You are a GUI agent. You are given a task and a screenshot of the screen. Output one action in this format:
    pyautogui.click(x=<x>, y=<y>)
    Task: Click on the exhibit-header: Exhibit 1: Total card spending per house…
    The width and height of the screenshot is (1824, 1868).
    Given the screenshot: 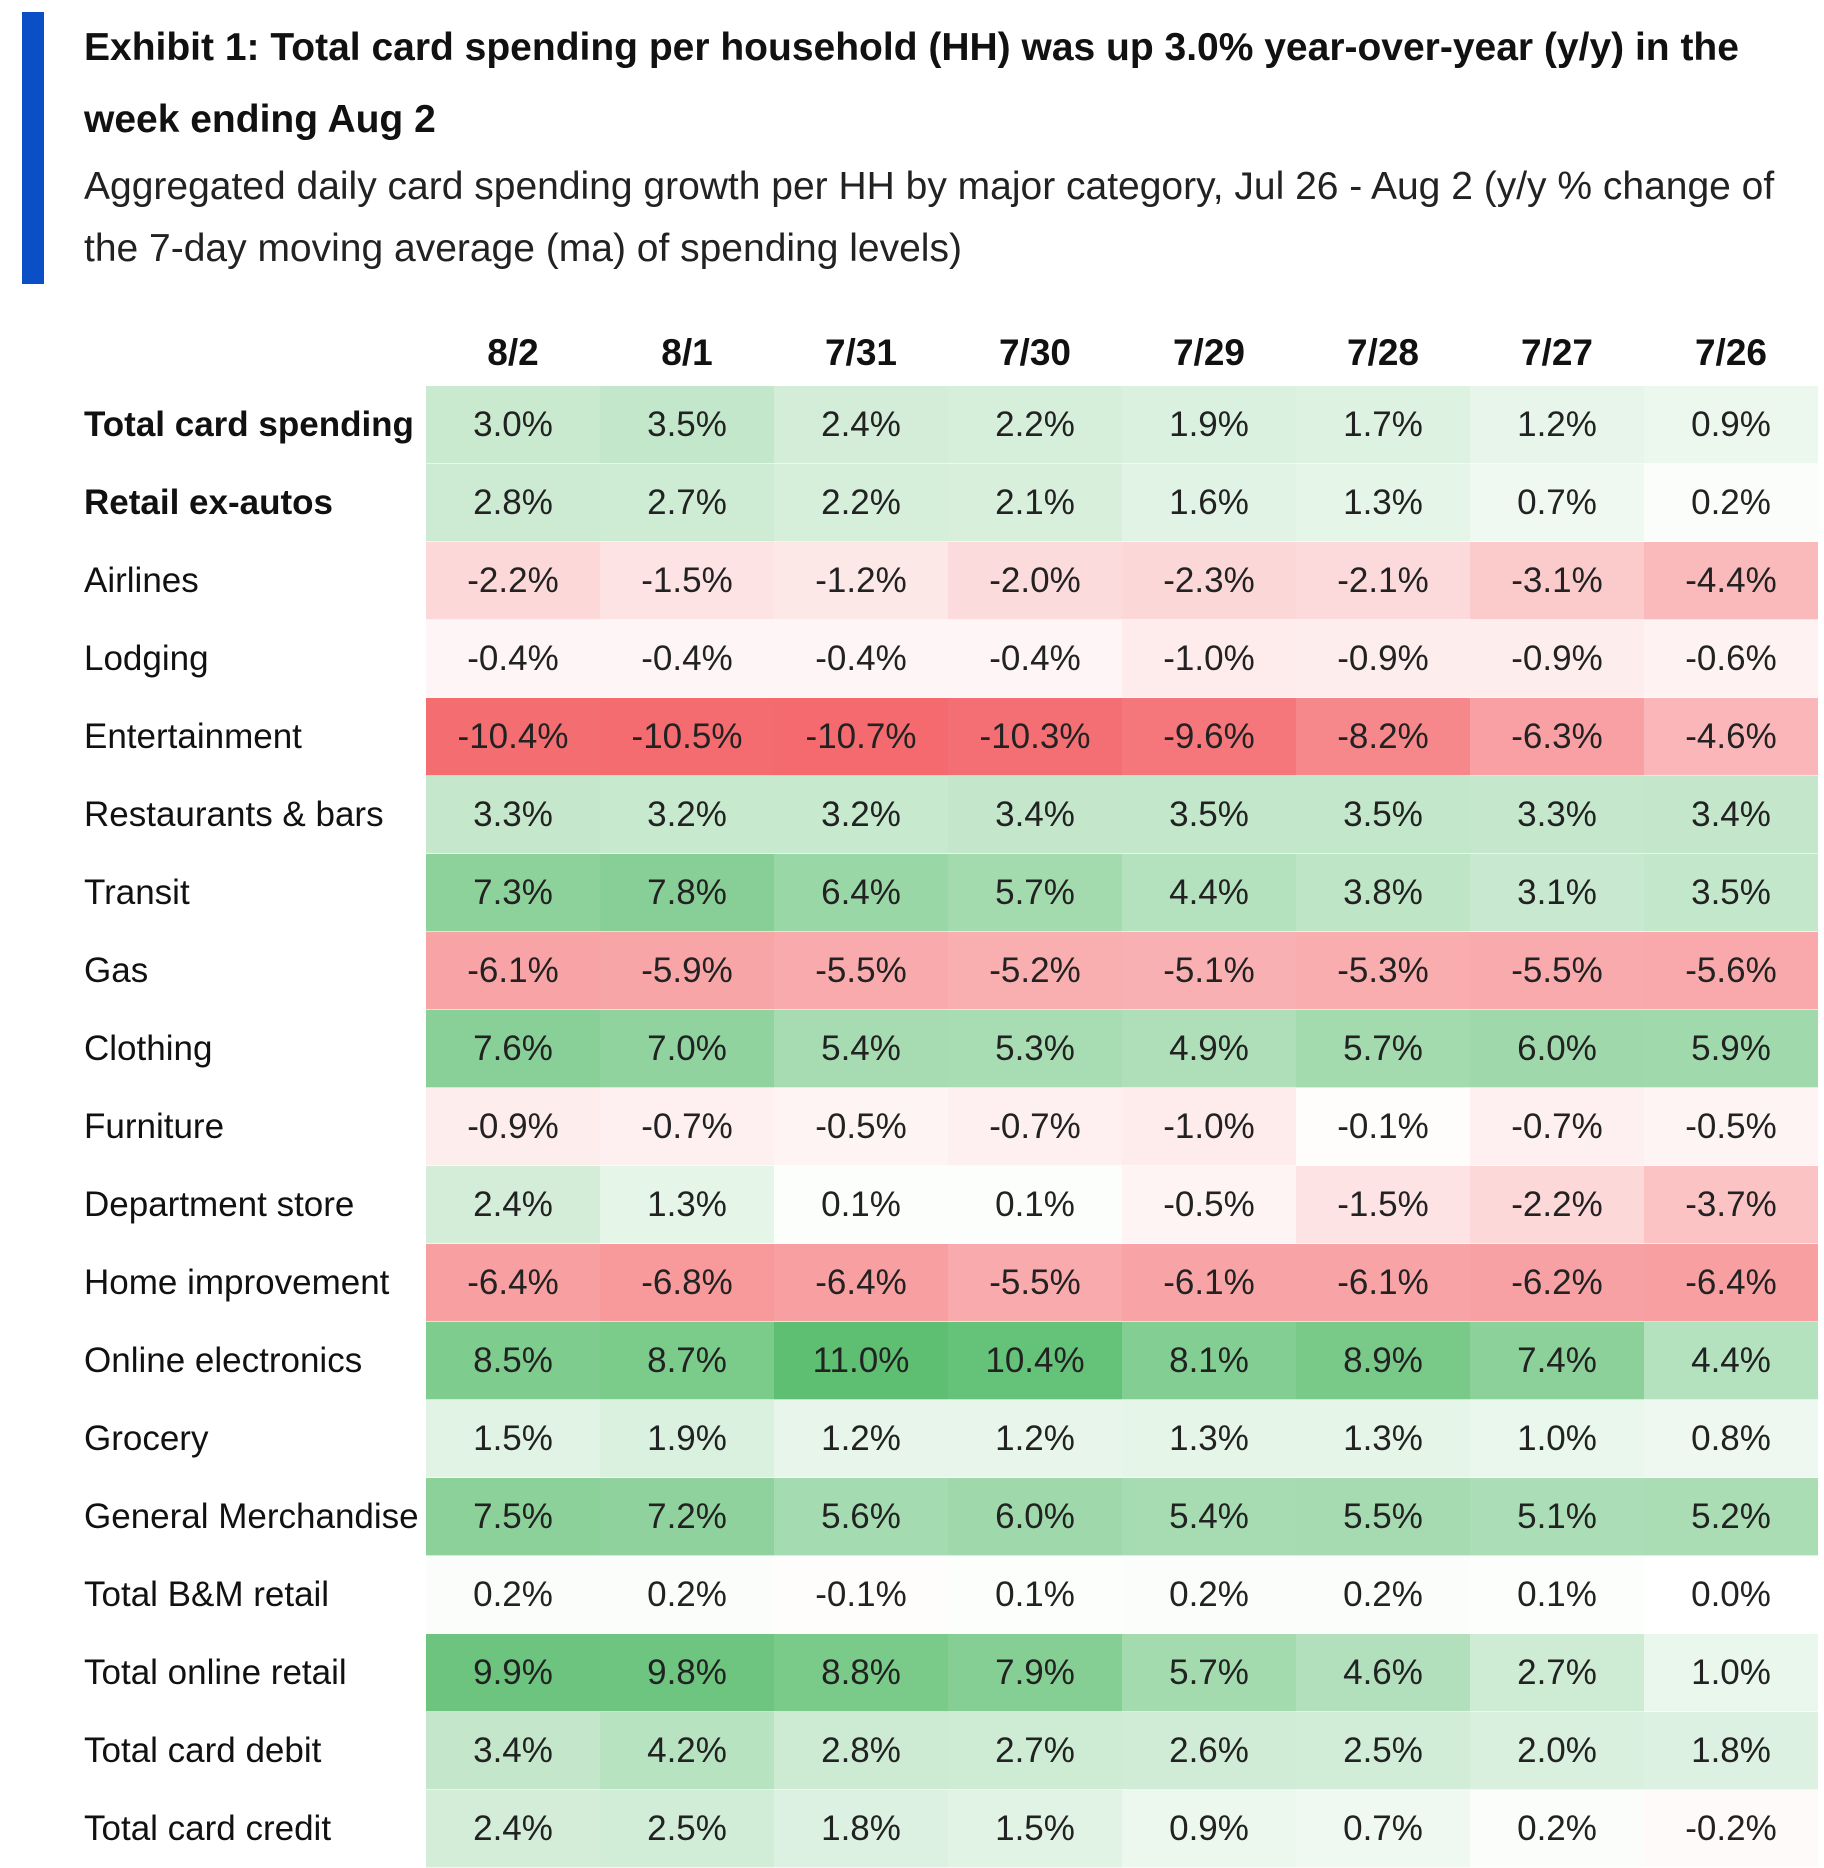 What is the action you would take?
    pyautogui.click(x=907, y=148)
    